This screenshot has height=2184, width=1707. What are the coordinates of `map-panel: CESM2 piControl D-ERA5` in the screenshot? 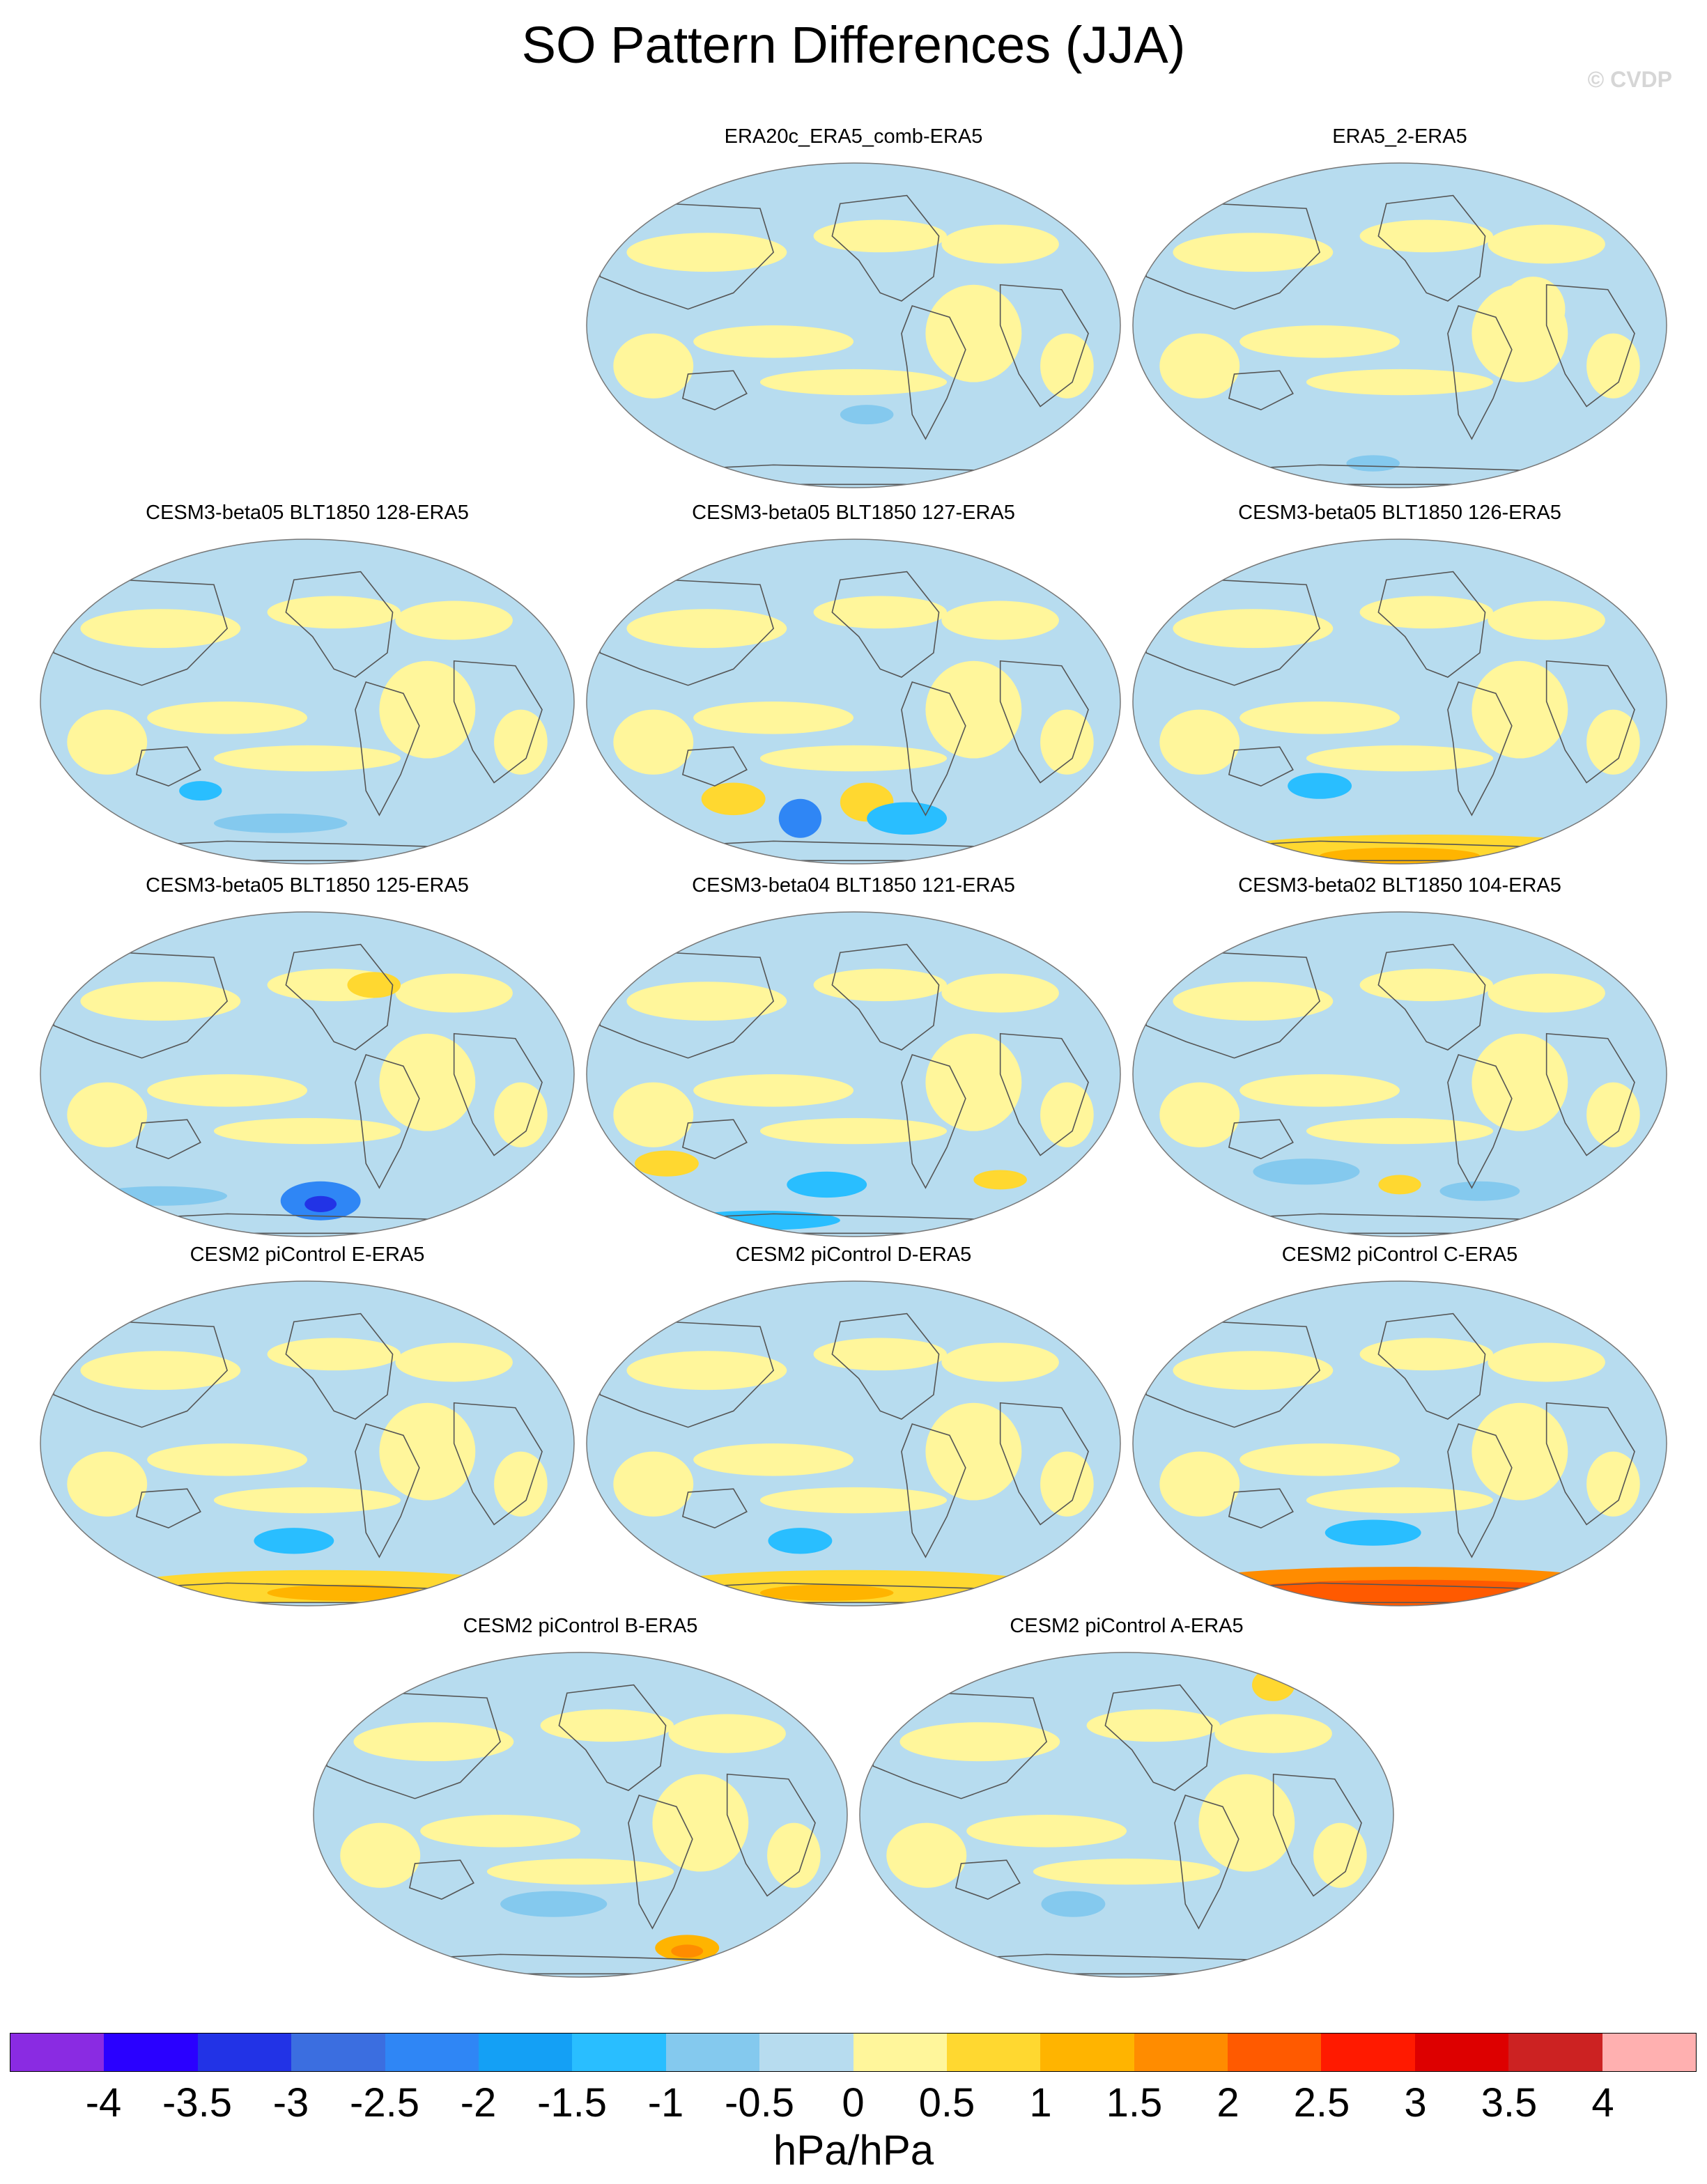 It's located at (853, 1432).